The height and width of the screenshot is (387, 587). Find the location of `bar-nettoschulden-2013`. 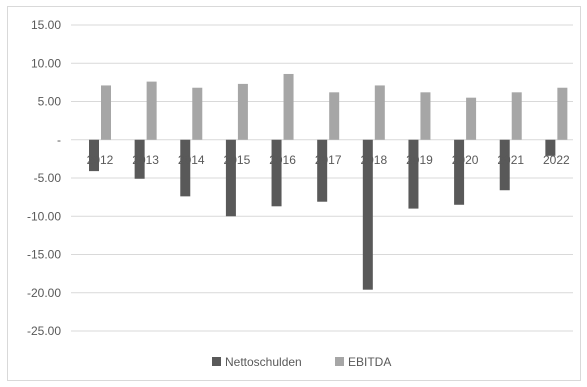

bar-nettoschulden-2013 is located at coordinates (139, 159).